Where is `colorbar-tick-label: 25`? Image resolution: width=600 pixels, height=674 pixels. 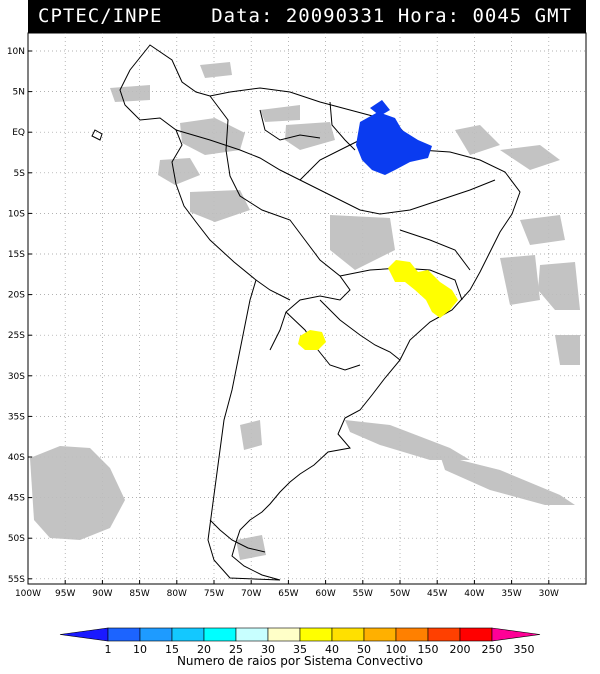 colorbar-tick-label: 25 is located at coordinates (236, 649).